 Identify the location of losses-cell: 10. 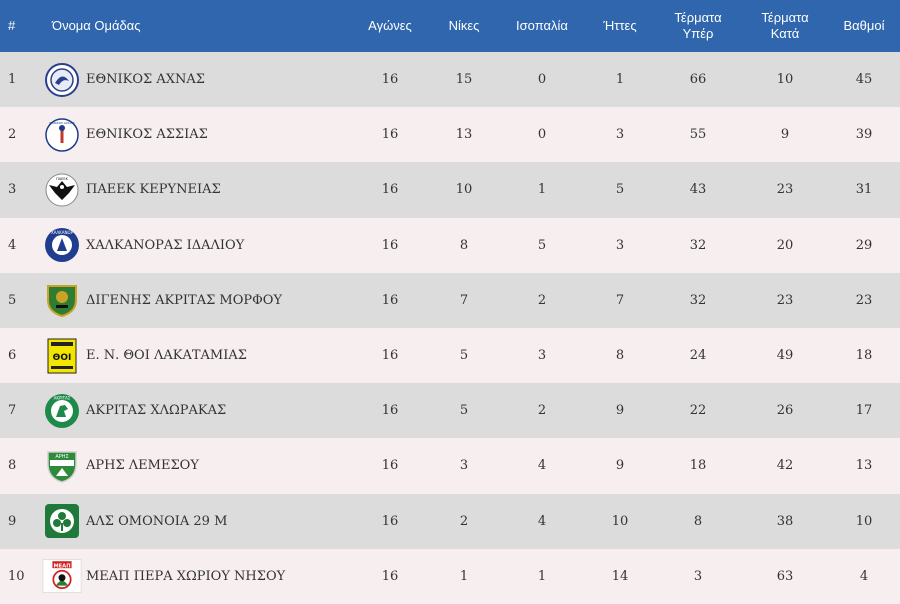
(620, 521).